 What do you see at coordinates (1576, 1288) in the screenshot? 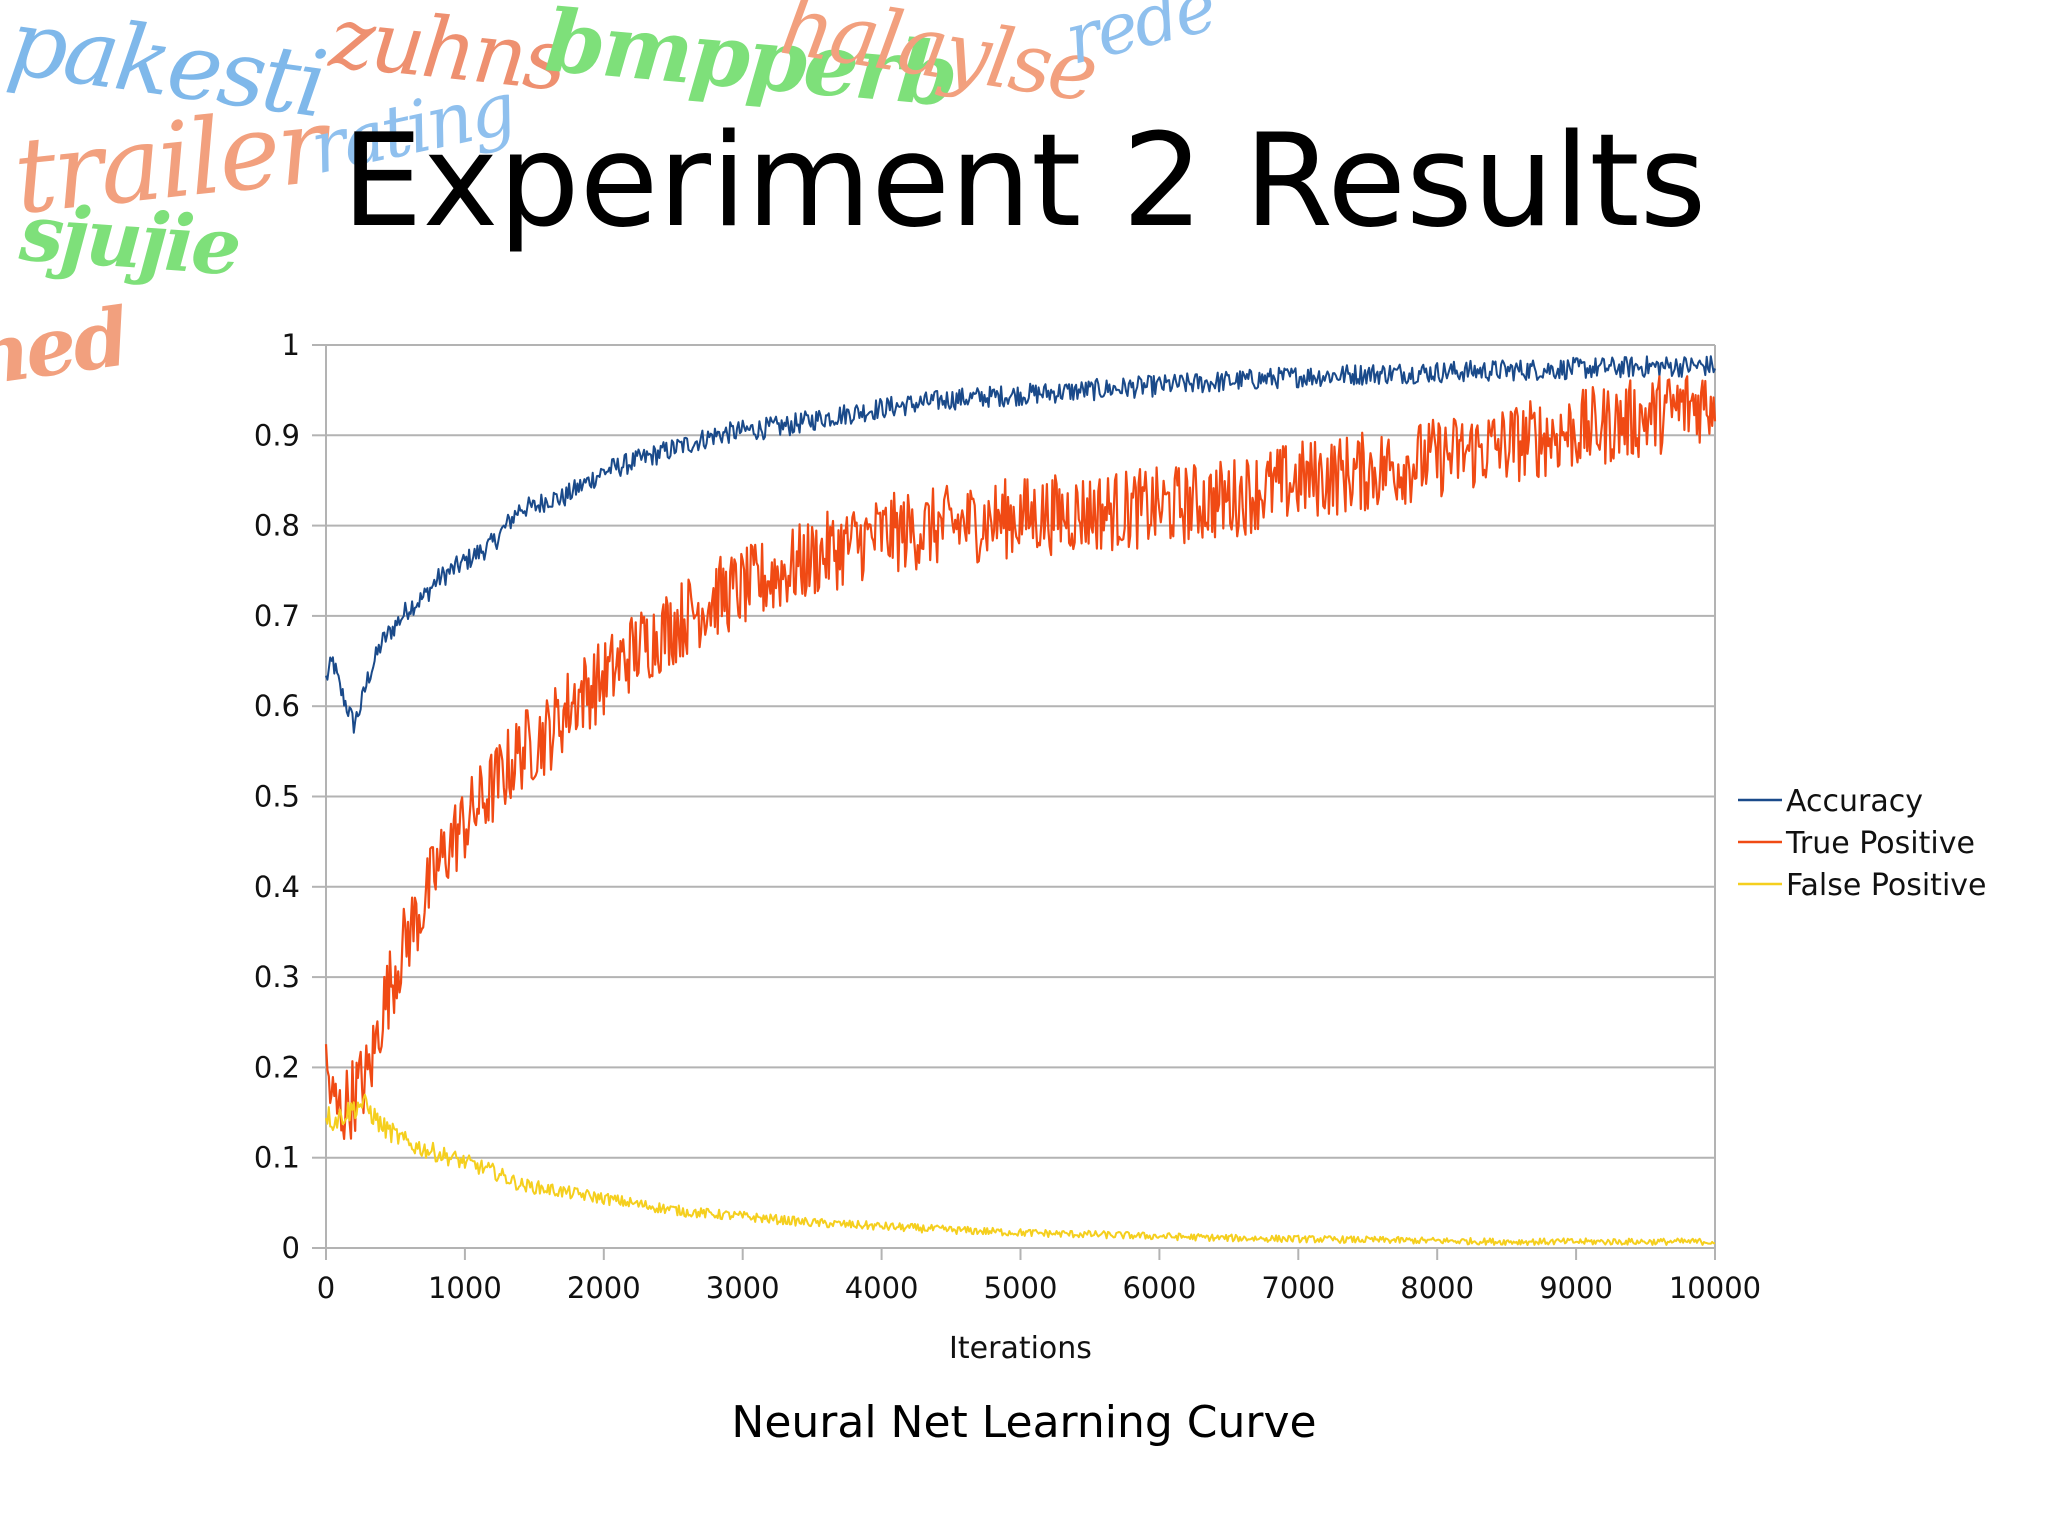
I see `x-tick-label: 9000` at bounding box center [1576, 1288].